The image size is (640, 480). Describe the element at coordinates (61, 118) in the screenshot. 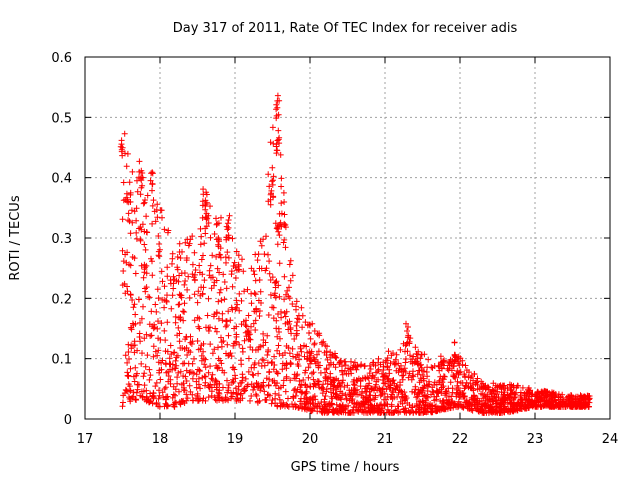

I see `y-tick-label: 0.5` at that location.